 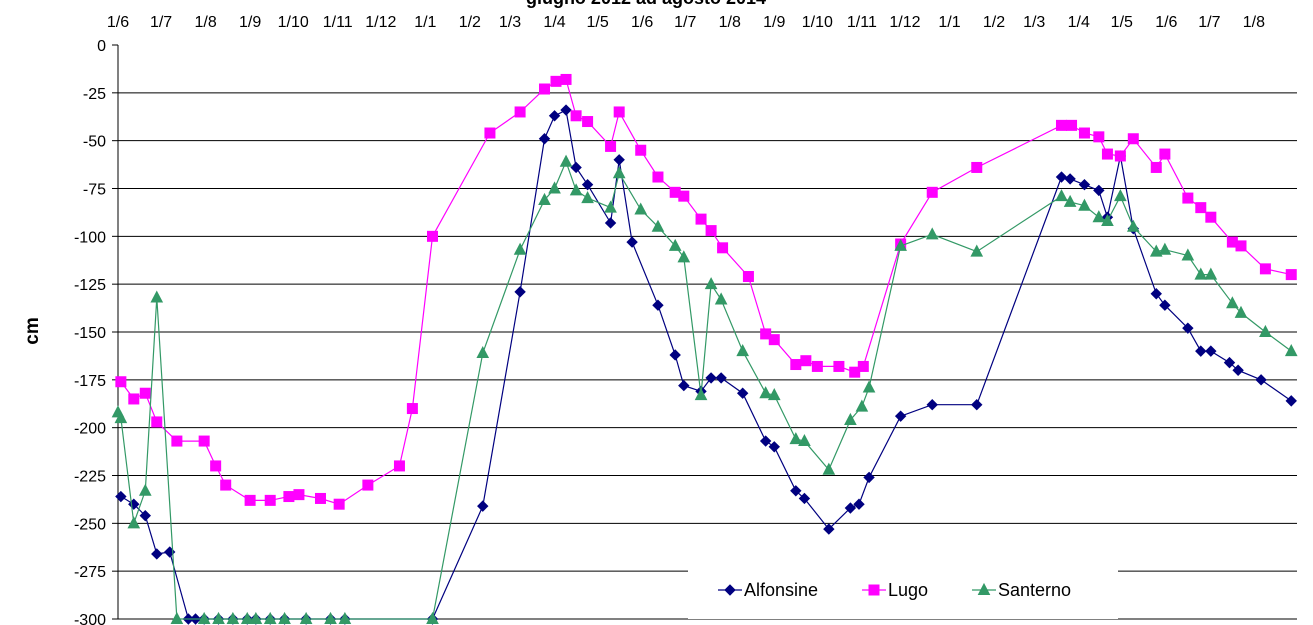 I want to click on legend-label: Alfonsine, so click(x=781, y=590).